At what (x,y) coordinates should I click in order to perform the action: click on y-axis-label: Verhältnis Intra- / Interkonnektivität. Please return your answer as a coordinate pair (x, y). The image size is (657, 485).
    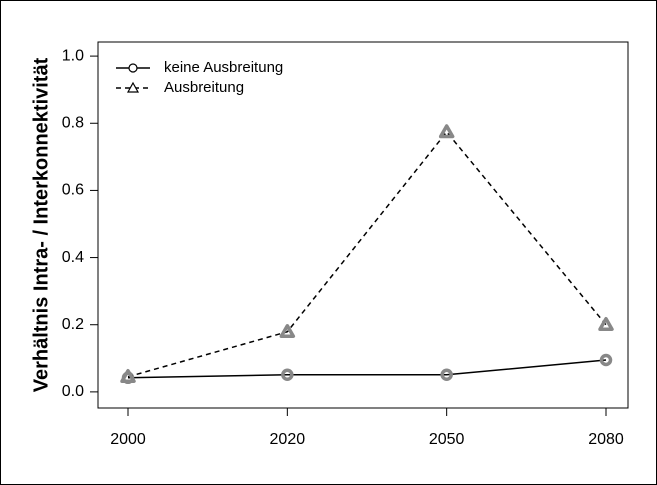
    Looking at the image, I should click on (41, 224).